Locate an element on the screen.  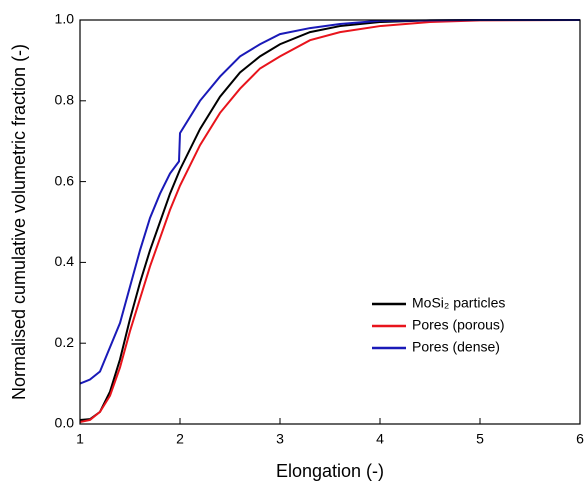
y-tick-label: 0.6 is located at coordinates (65, 180).